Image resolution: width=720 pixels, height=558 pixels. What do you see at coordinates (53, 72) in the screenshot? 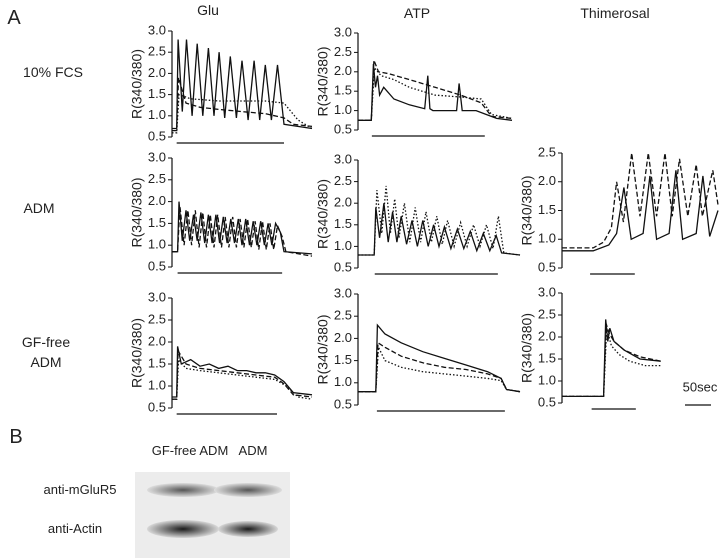
I see `row-label: 10% FCS` at bounding box center [53, 72].